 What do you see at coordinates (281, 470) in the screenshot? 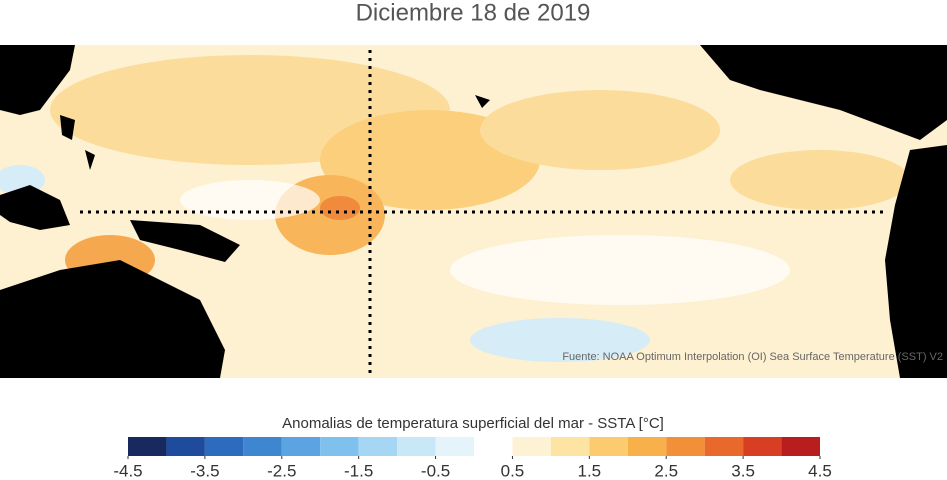
I see `tick-label: -2.5` at bounding box center [281, 470].